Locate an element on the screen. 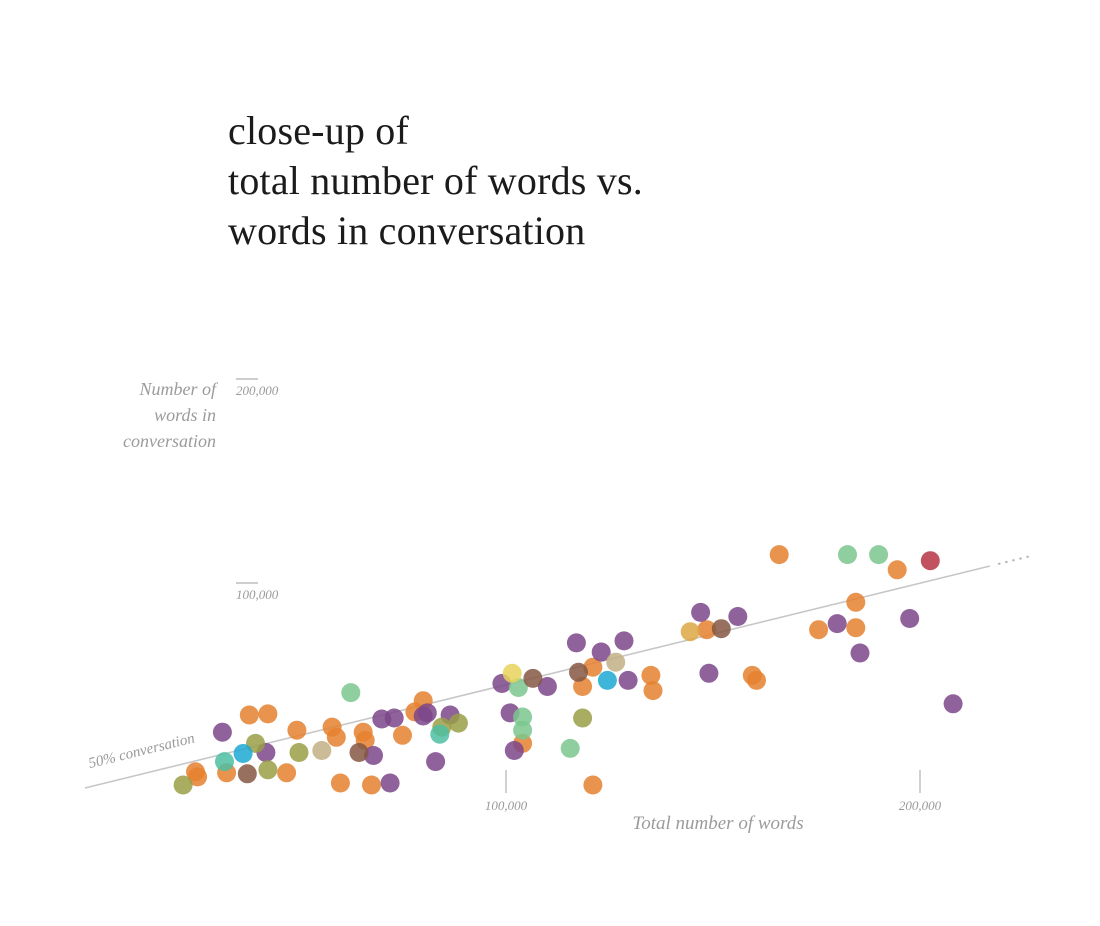 The image size is (1100, 926). y-axis-tick-label-200k: 200,000 is located at coordinates (257, 390).